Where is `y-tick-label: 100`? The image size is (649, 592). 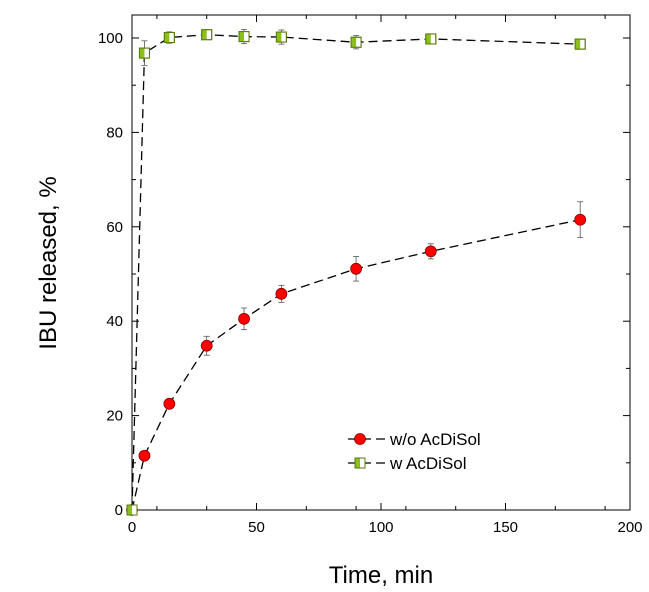 y-tick-label: 100 is located at coordinates (110, 38).